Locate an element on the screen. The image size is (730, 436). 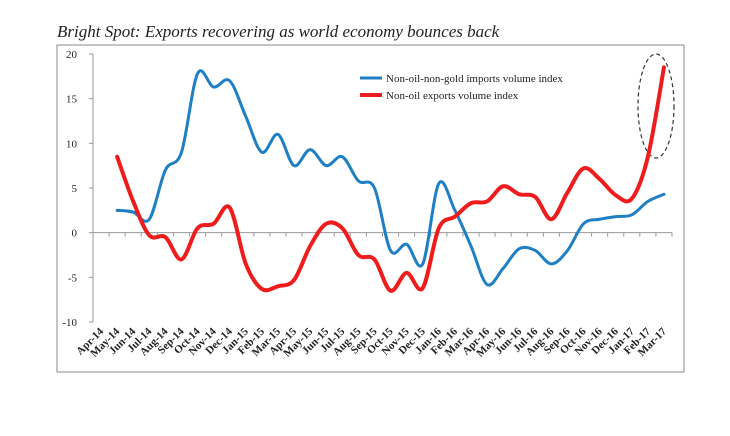
y-tick-label: 15 is located at coordinates (72, 100).